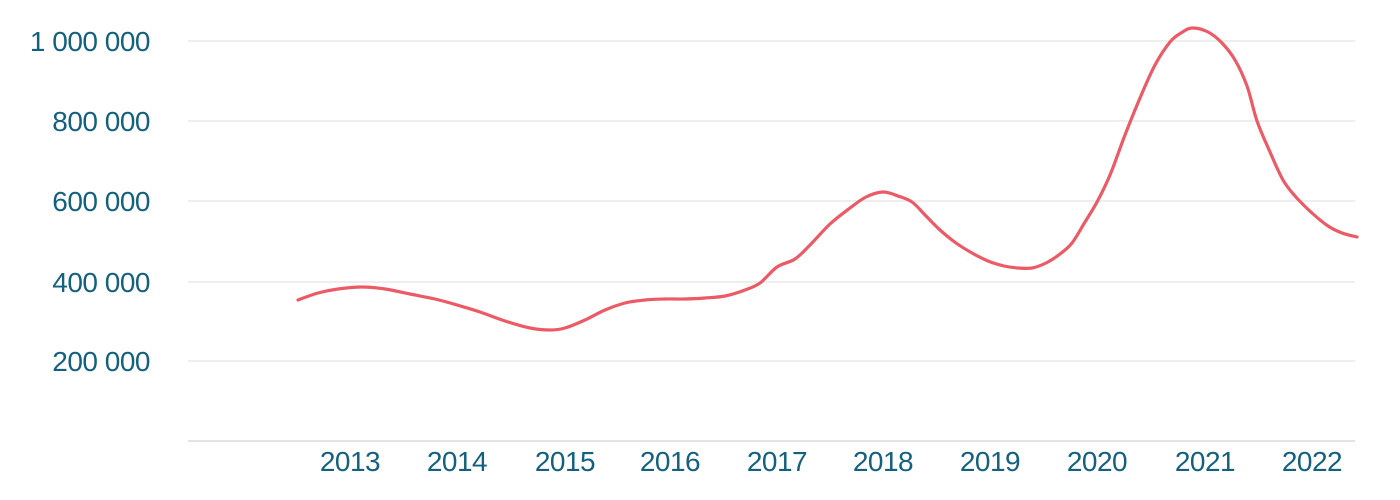 This screenshot has height=500, width=1400. I want to click on x-axis-tick-label: 2015, so click(565, 461).